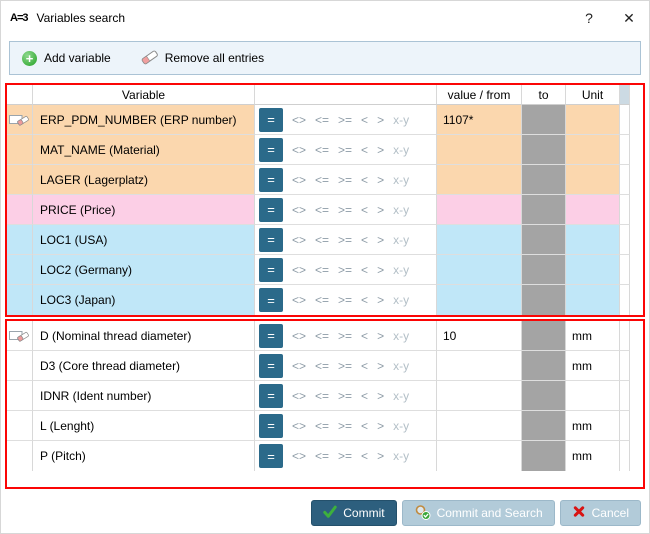 The height and width of the screenshot is (534, 650). I want to click on close-button: ✕, so click(629, 17).